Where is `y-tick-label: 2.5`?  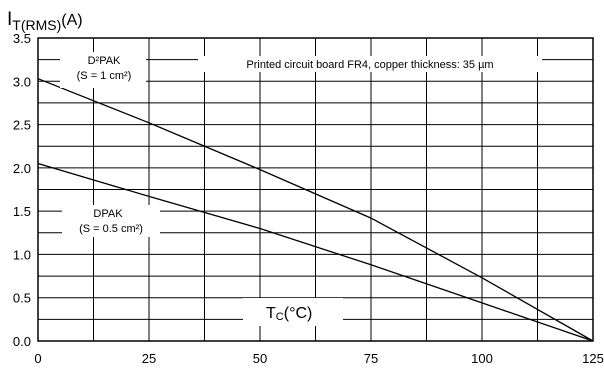
y-tick-label: 2.5 is located at coordinates (22, 125).